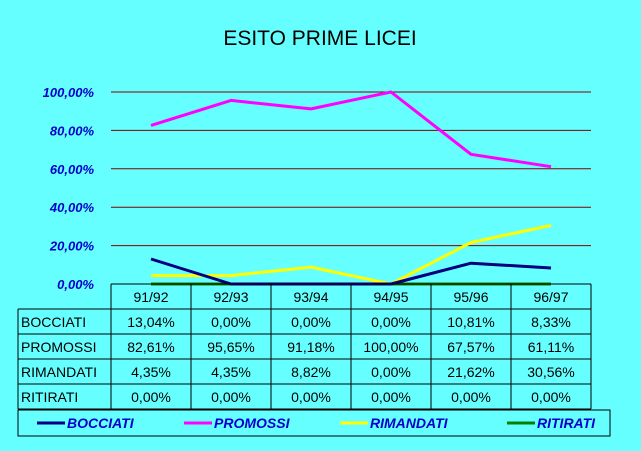 The height and width of the screenshot is (451, 641). I want to click on chart-title: ESITO PRIME LICEI, so click(319, 38).